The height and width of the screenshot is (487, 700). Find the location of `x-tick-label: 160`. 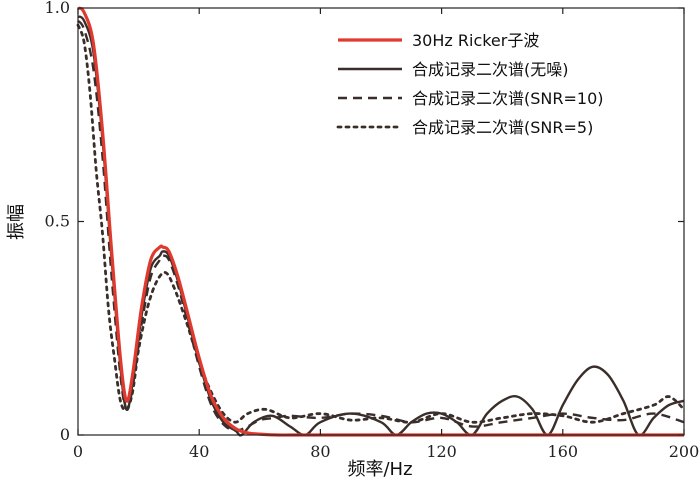

x-tick-label: 160 is located at coordinates (563, 451).